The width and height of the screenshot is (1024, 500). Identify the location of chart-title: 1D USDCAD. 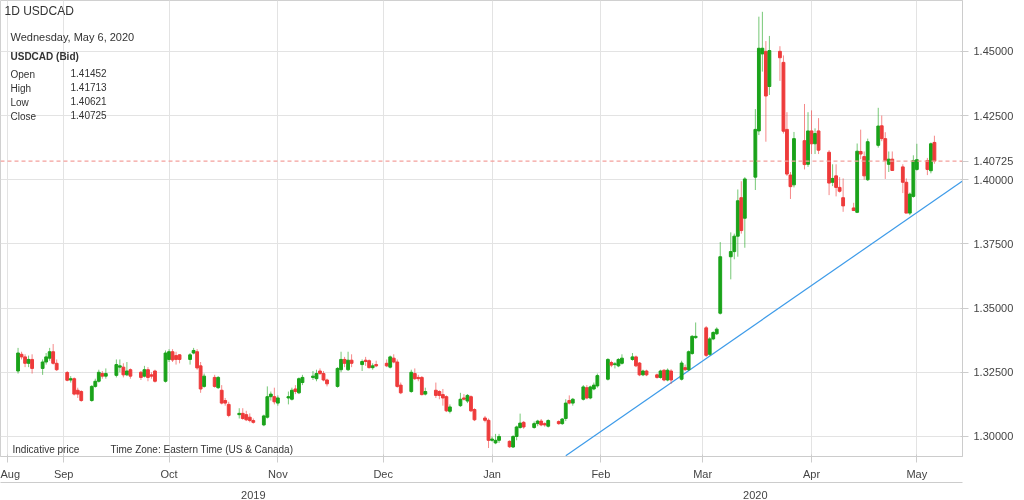
(39, 10).